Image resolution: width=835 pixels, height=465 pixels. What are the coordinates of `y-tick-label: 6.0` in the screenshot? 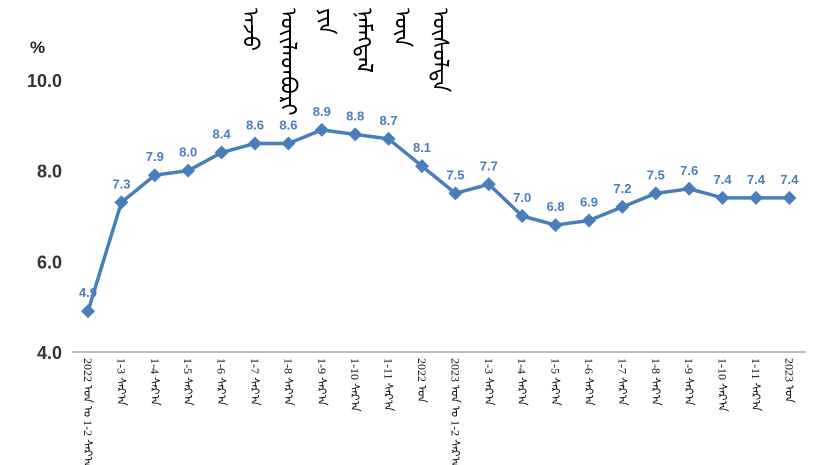 It's located at (49, 262).